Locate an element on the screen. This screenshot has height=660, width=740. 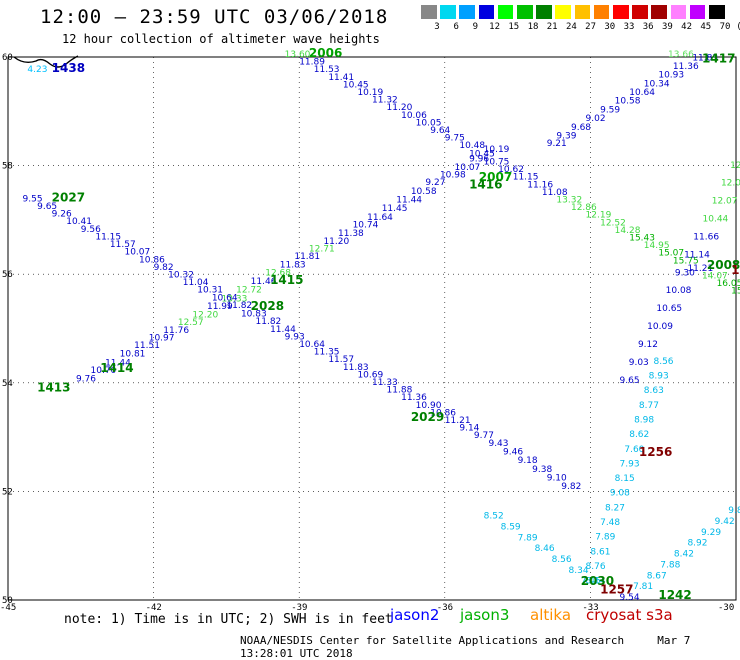
wave-height-value: 16.05 is located at coordinates (728, 284).